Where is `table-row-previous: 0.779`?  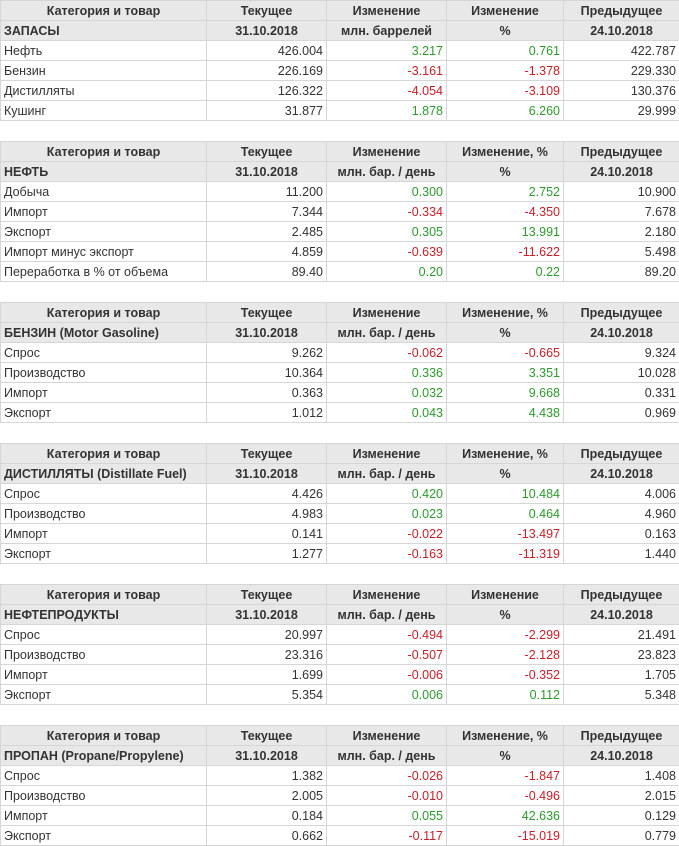 table-row-previous: 0.779 is located at coordinates (621, 836).